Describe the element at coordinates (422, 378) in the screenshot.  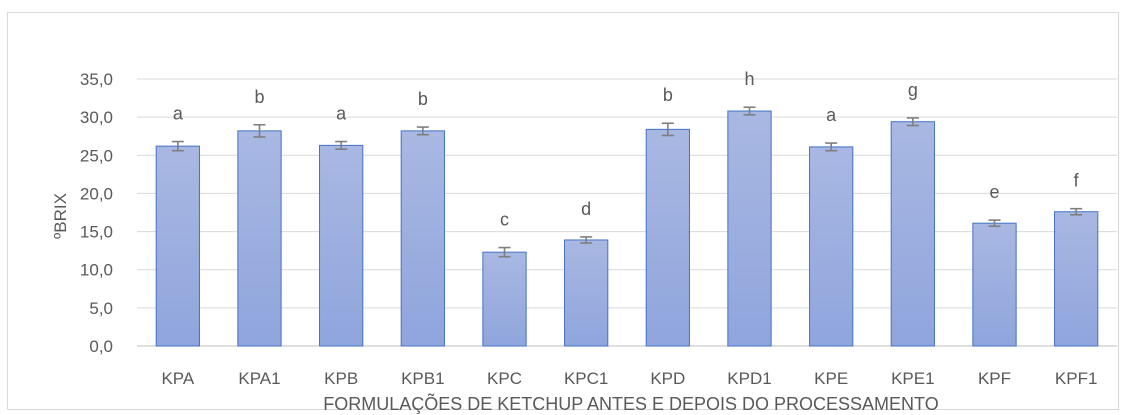
I see `x-tick-label: KPB1` at that location.